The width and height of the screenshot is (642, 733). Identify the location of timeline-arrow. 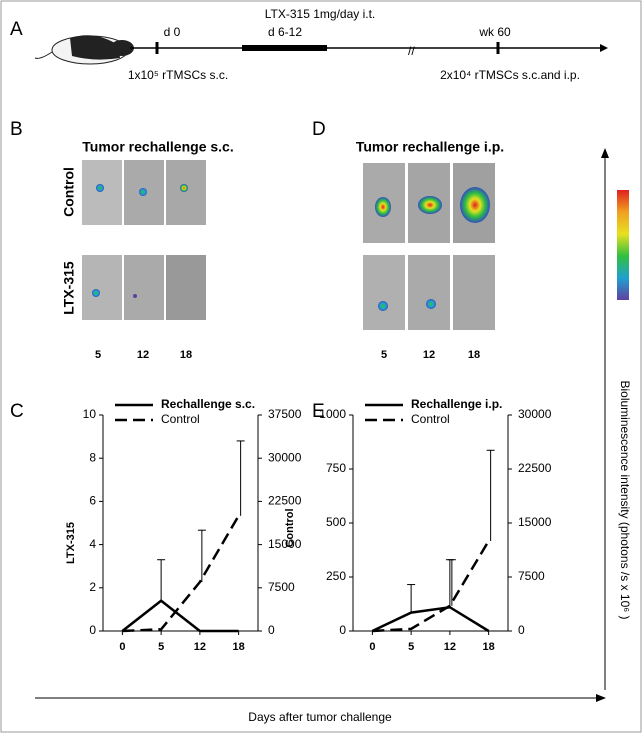
(604, 48).